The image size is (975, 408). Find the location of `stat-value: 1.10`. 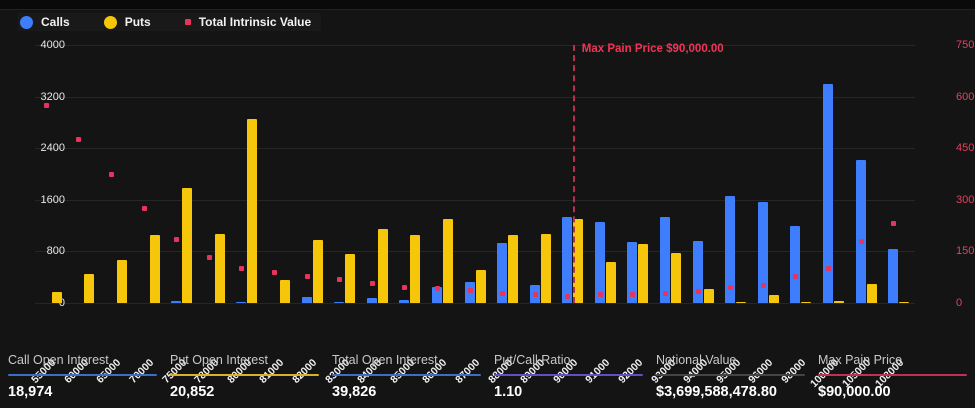

stat-value: 1.10 is located at coordinates (508, 392).